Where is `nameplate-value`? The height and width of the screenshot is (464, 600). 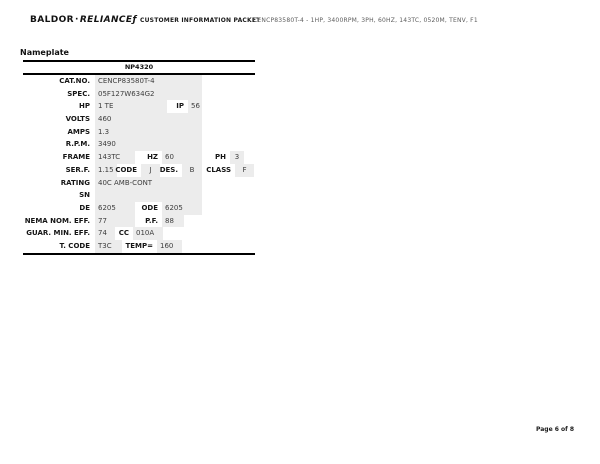 nameplate-value is located at coordinates (148, 195).